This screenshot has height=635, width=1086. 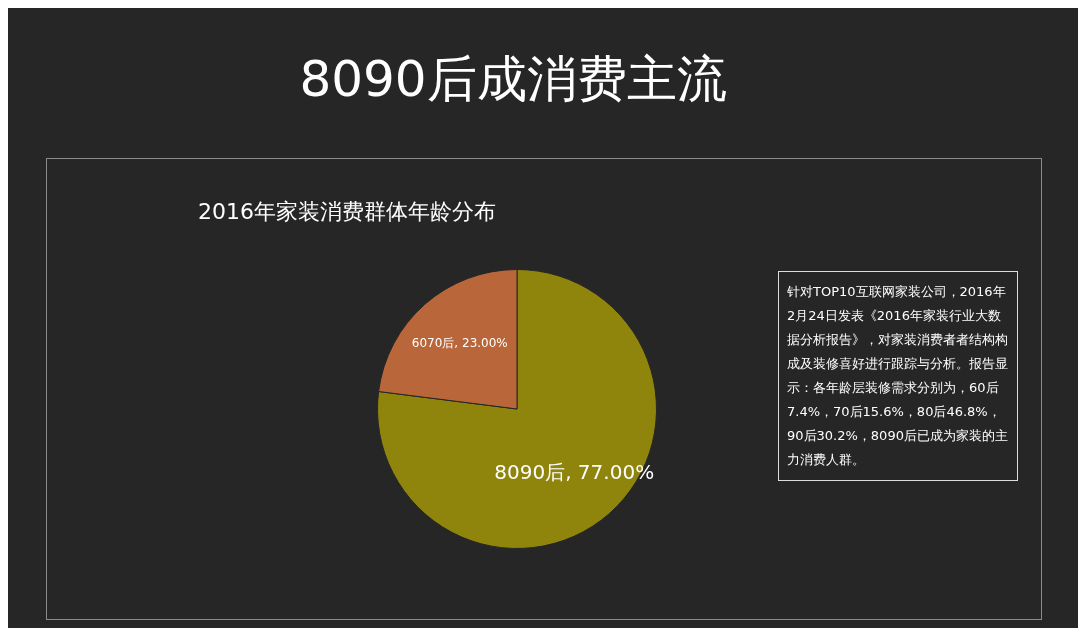 What do you see at coordinates (574, 472) in the screenshot?
I see `slice-label: 8090后, 77.00%` at bounding box center [574, 472].